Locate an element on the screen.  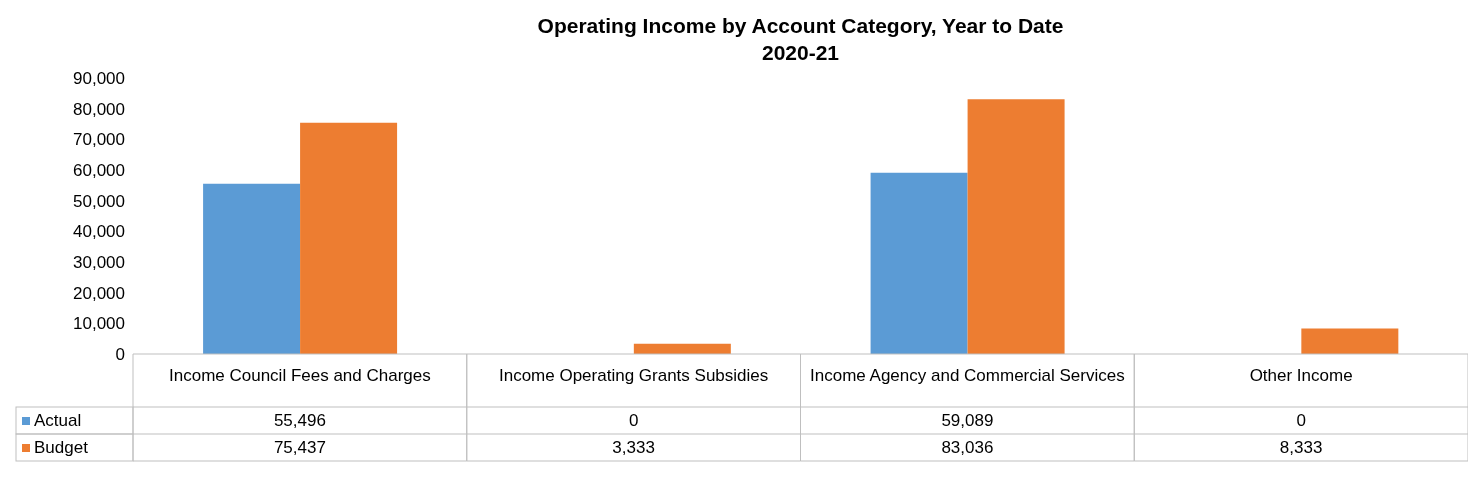
data-label: 8,333 is located at coordinates (1301, 447).